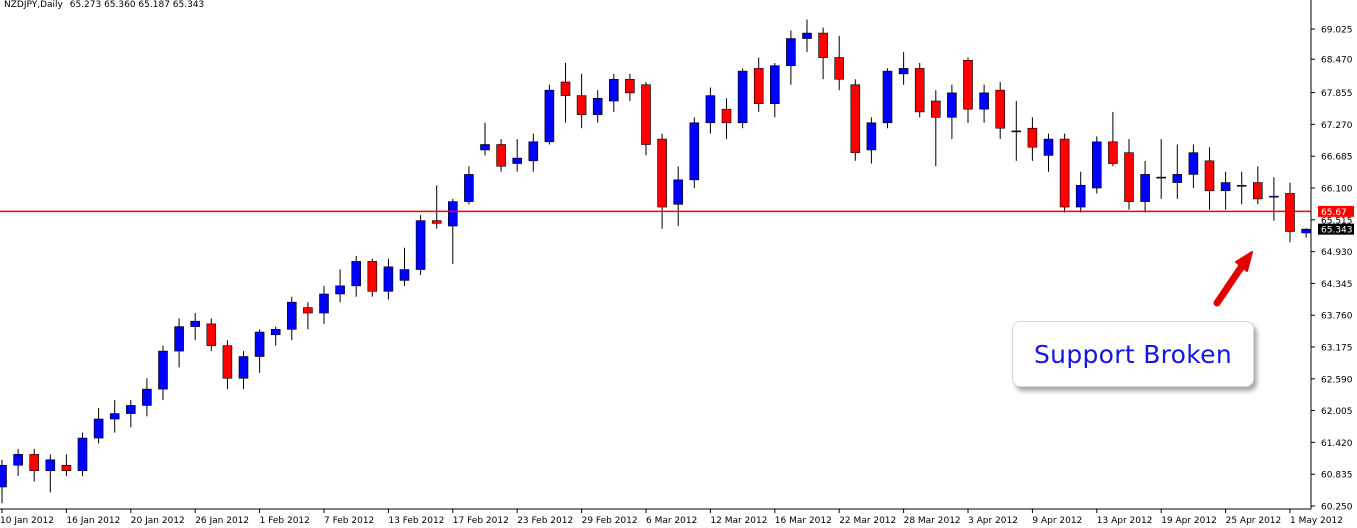  What do you see at coordinates (1337, 380) in the screenshot?
I see `y-tick-label: 62.590` at bounding box center [1337, 380].